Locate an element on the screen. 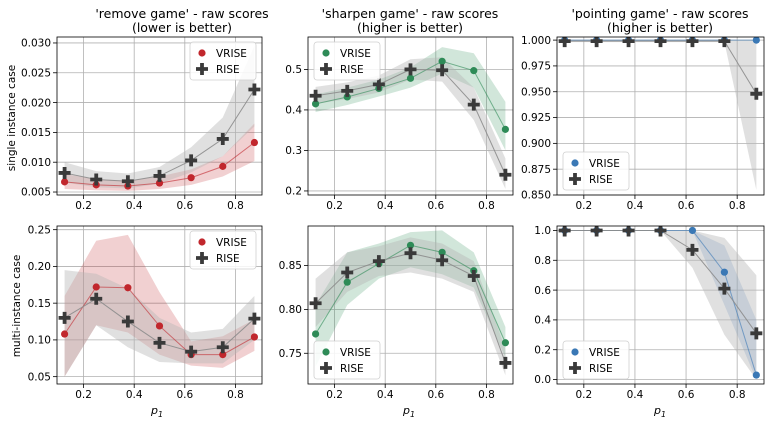 This screenshot has height=424, width=770. panel-3-frame is located at coordinates (159, 305).